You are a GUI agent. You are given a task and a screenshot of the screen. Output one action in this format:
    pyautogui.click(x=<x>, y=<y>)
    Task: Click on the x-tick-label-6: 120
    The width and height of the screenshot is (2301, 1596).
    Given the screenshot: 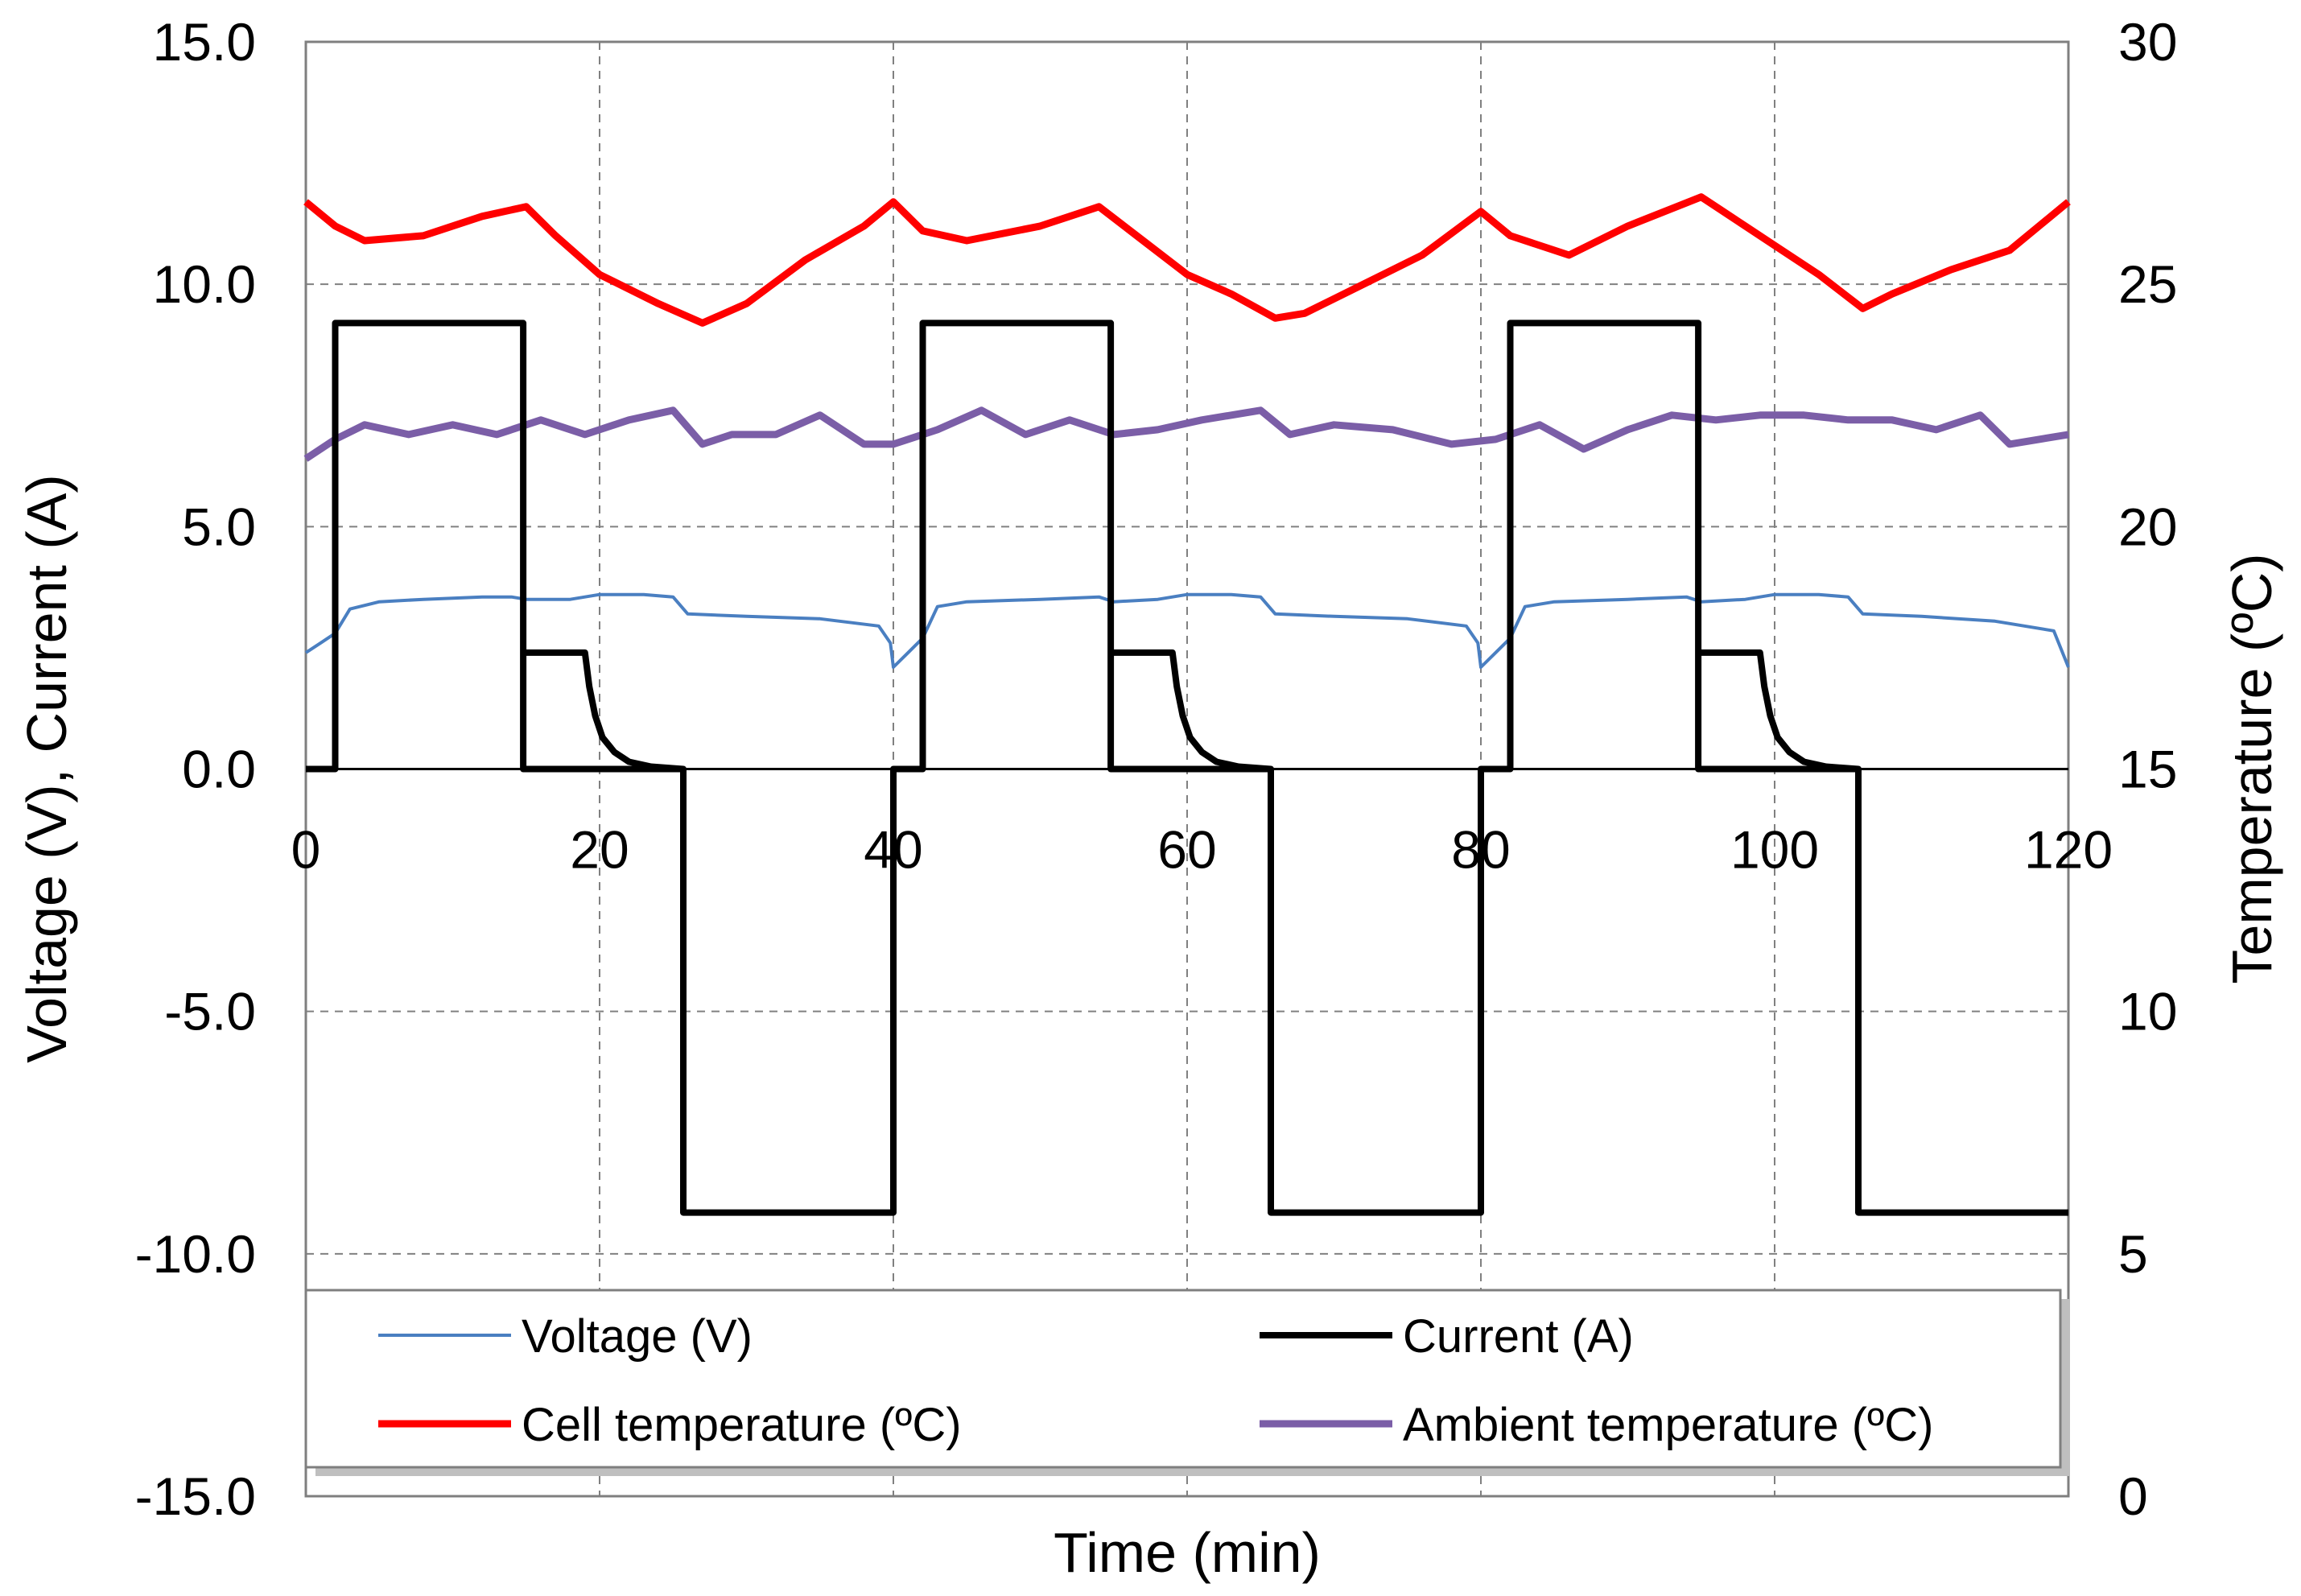 What is the action you would take?
    pyautogui.click(x=2068, y=850)
    